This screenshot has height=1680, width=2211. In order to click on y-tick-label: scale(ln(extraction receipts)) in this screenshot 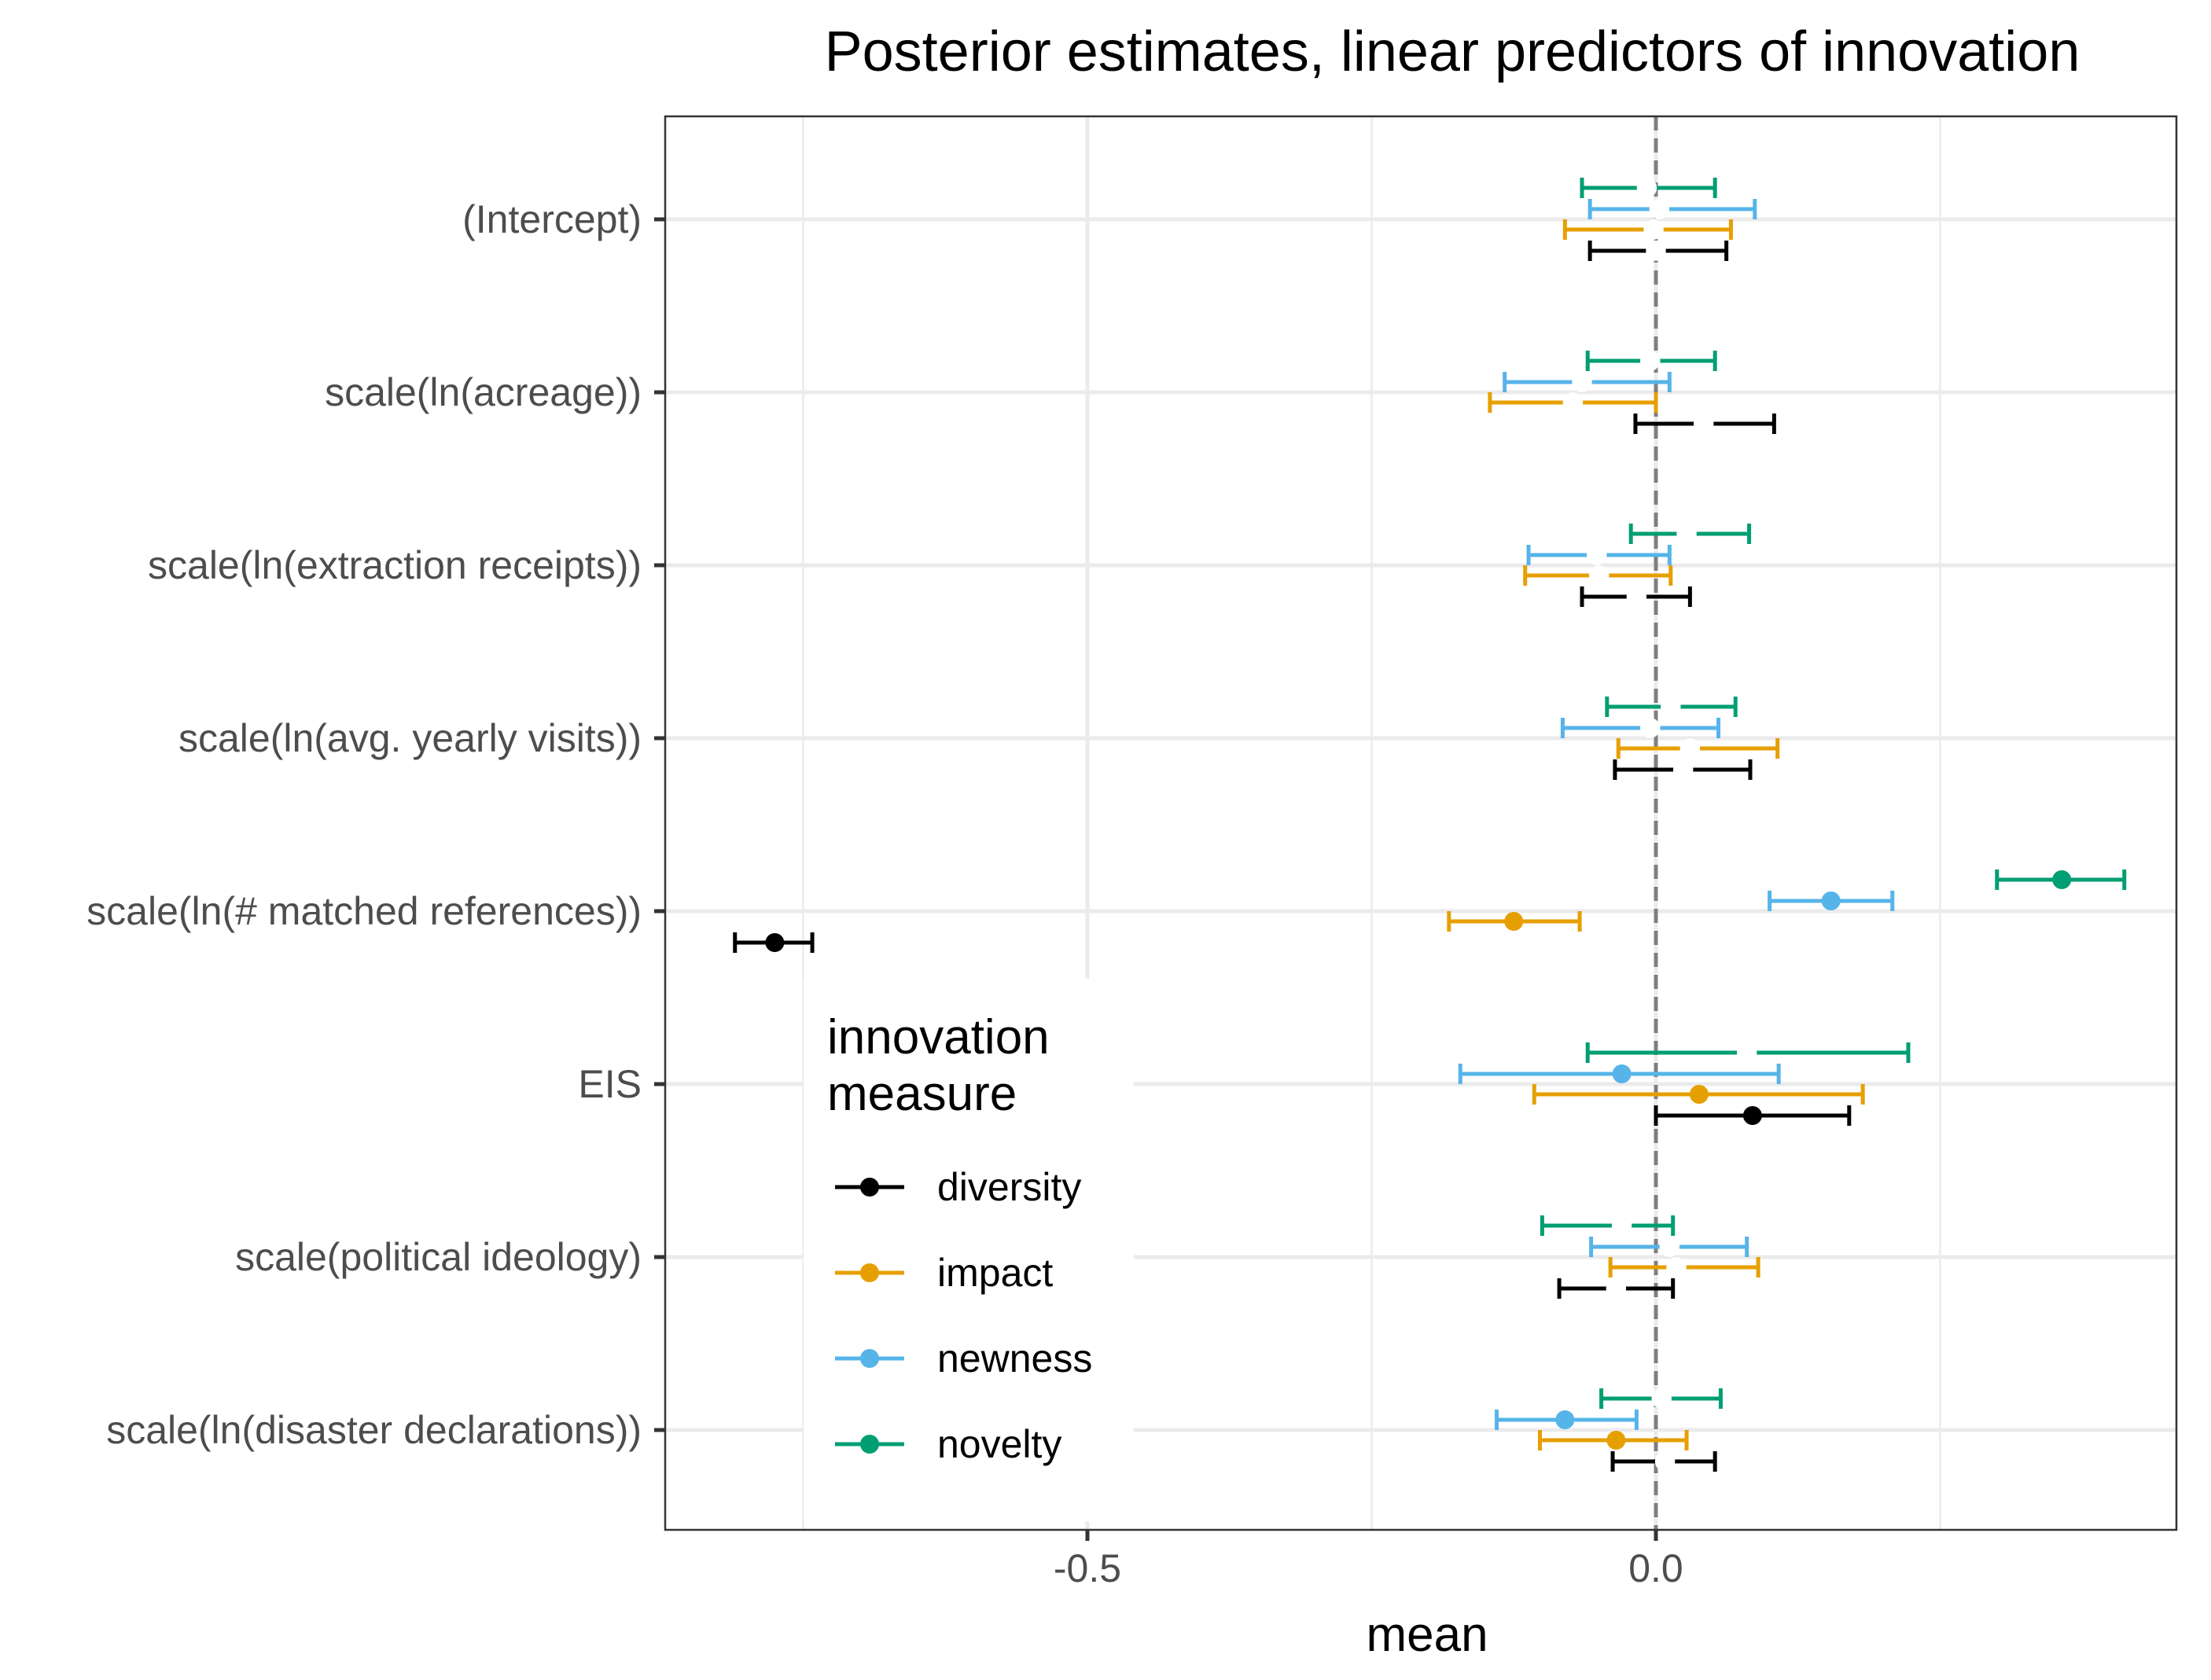, I will do `click(395, 565)`.